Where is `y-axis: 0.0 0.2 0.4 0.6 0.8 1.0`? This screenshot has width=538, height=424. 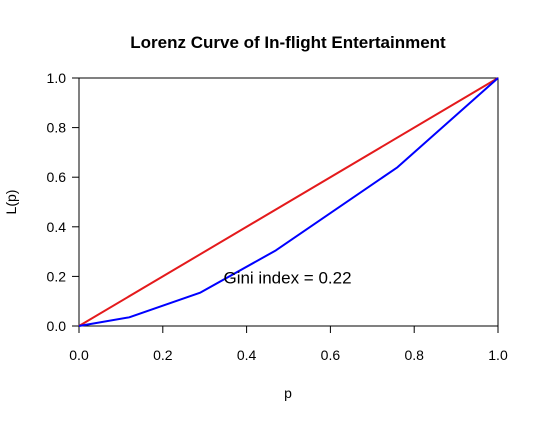 y-axis: 0.0 0.2 0.4 0.6 0.8 1.0 is located at coordinates (63, 202).